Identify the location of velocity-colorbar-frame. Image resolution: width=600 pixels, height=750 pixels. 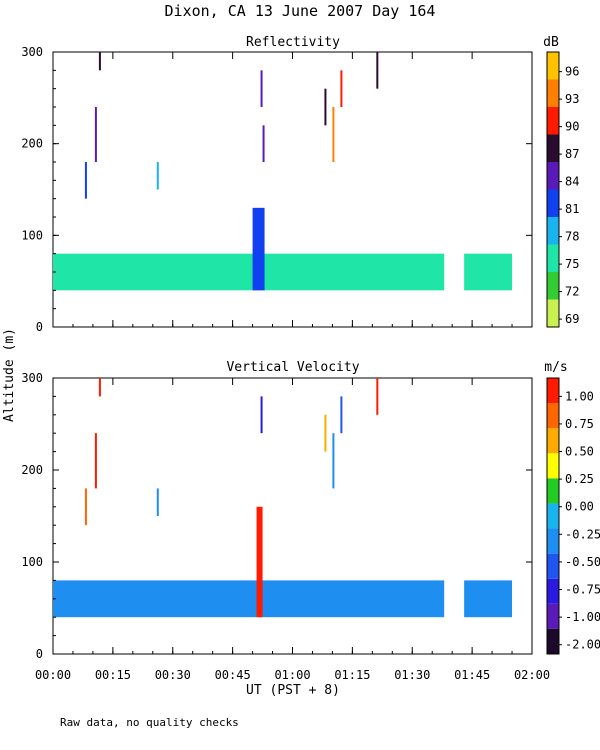
(553, 516).